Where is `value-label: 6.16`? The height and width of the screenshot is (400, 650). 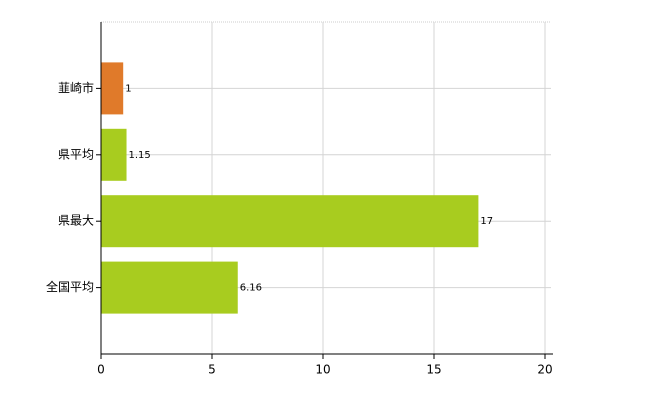 value-label: 6.16 is located at coordinates (251, 288).